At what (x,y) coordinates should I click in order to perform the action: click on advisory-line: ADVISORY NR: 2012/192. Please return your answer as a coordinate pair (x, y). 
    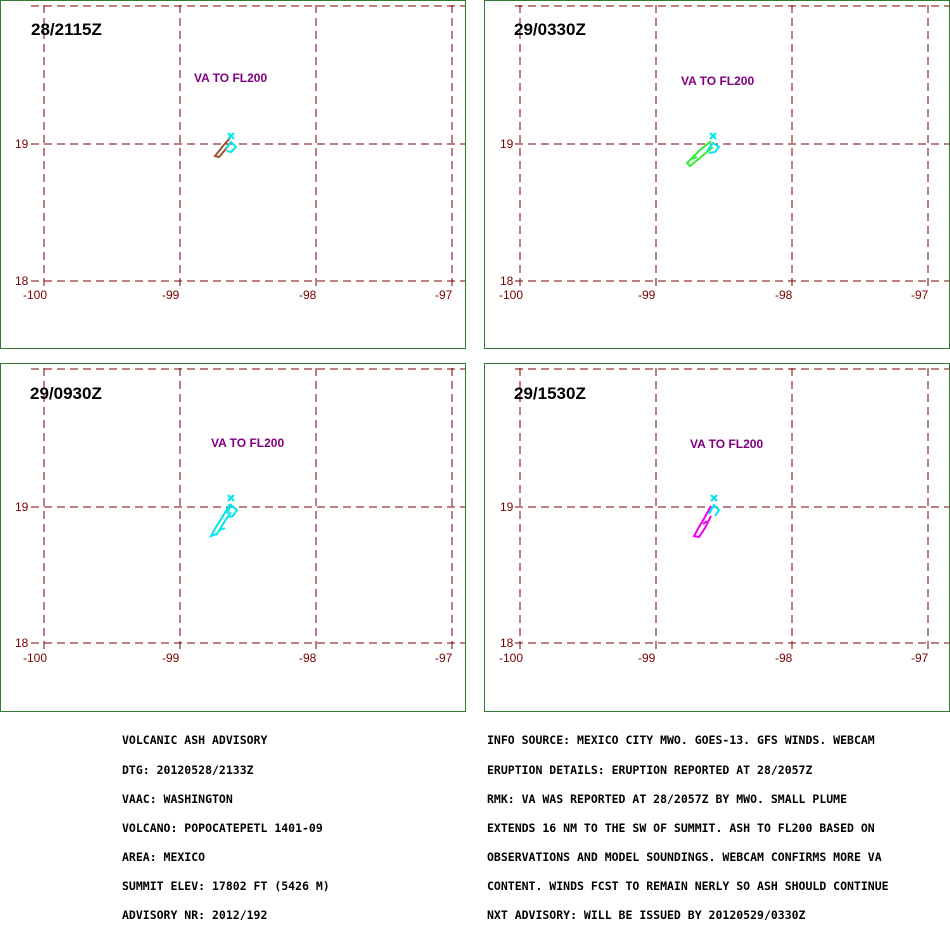
    Looking at the image, I should click on (195, 914).